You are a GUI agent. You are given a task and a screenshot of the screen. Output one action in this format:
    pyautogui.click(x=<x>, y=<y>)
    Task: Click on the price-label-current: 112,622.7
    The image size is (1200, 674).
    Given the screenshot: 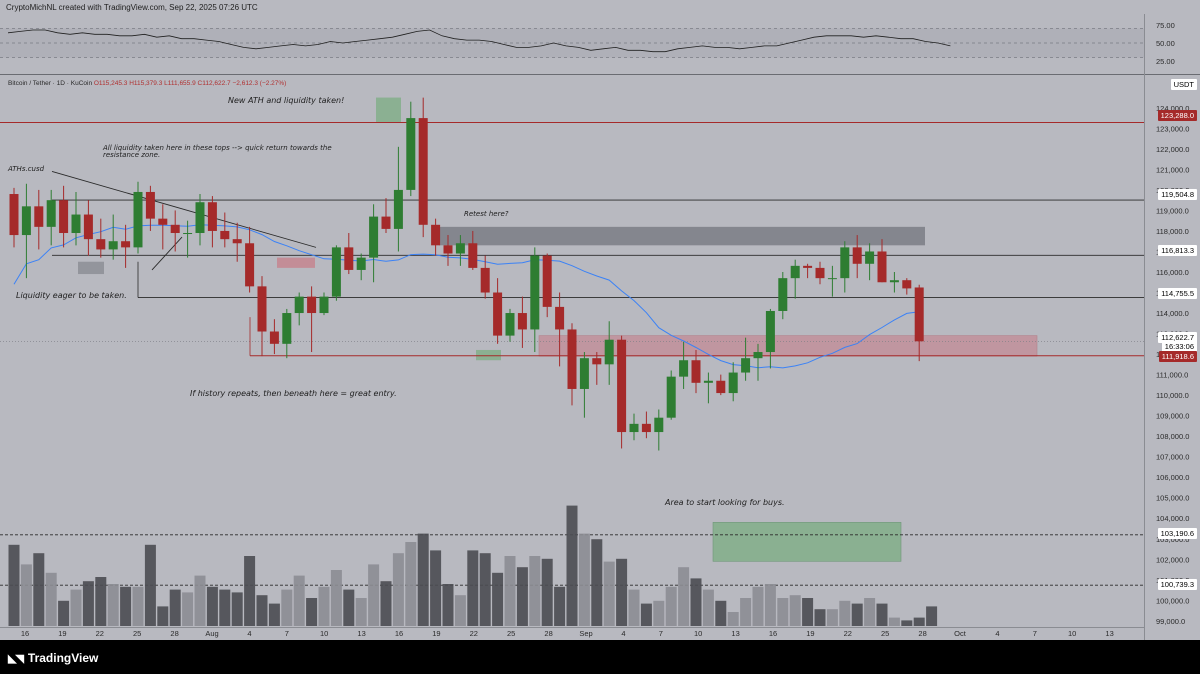 What is the action you would take?
    pyautogui.click(x=1177, y=337)
    